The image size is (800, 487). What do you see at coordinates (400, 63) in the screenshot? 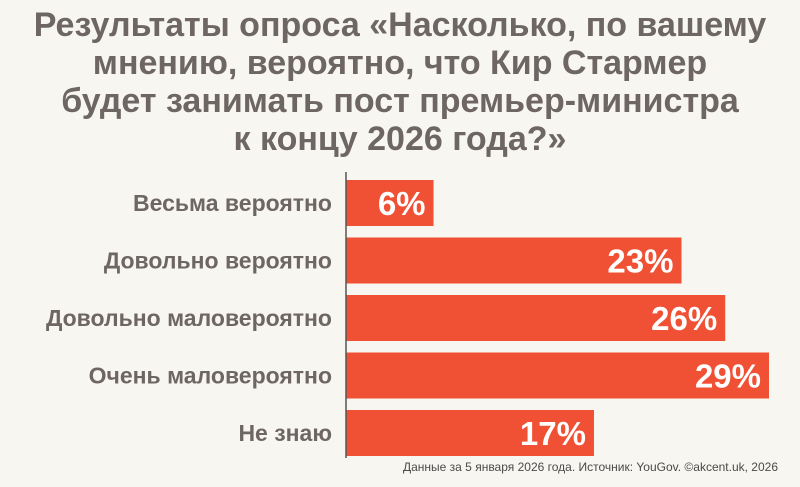
I see `title-line-2: мнению, вероятно, что Кир Стармер` at bounding box center [400, 63].